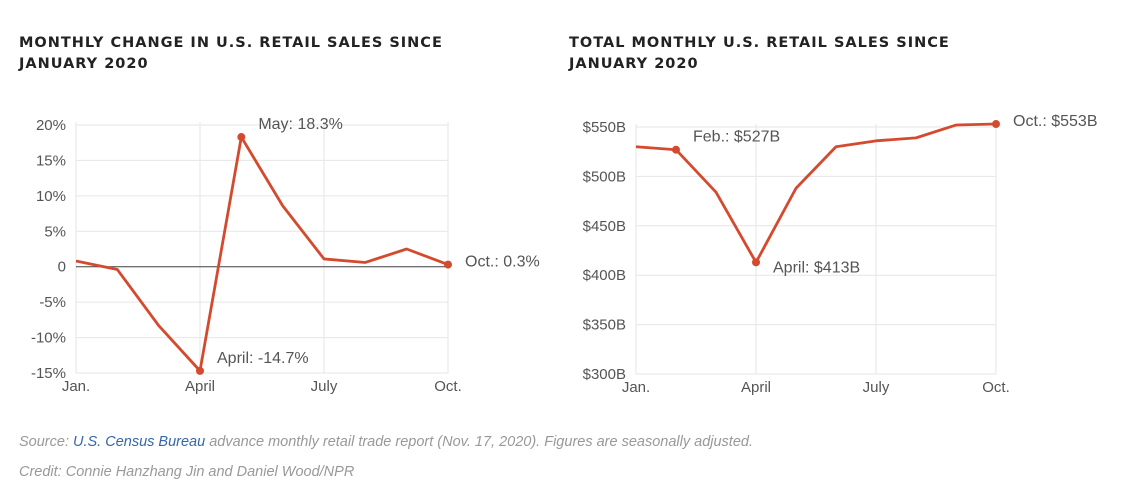 The image size is (1124, 495). I want to click on left-chart-title-line2: JANUARY 2020, so click(84, 64).